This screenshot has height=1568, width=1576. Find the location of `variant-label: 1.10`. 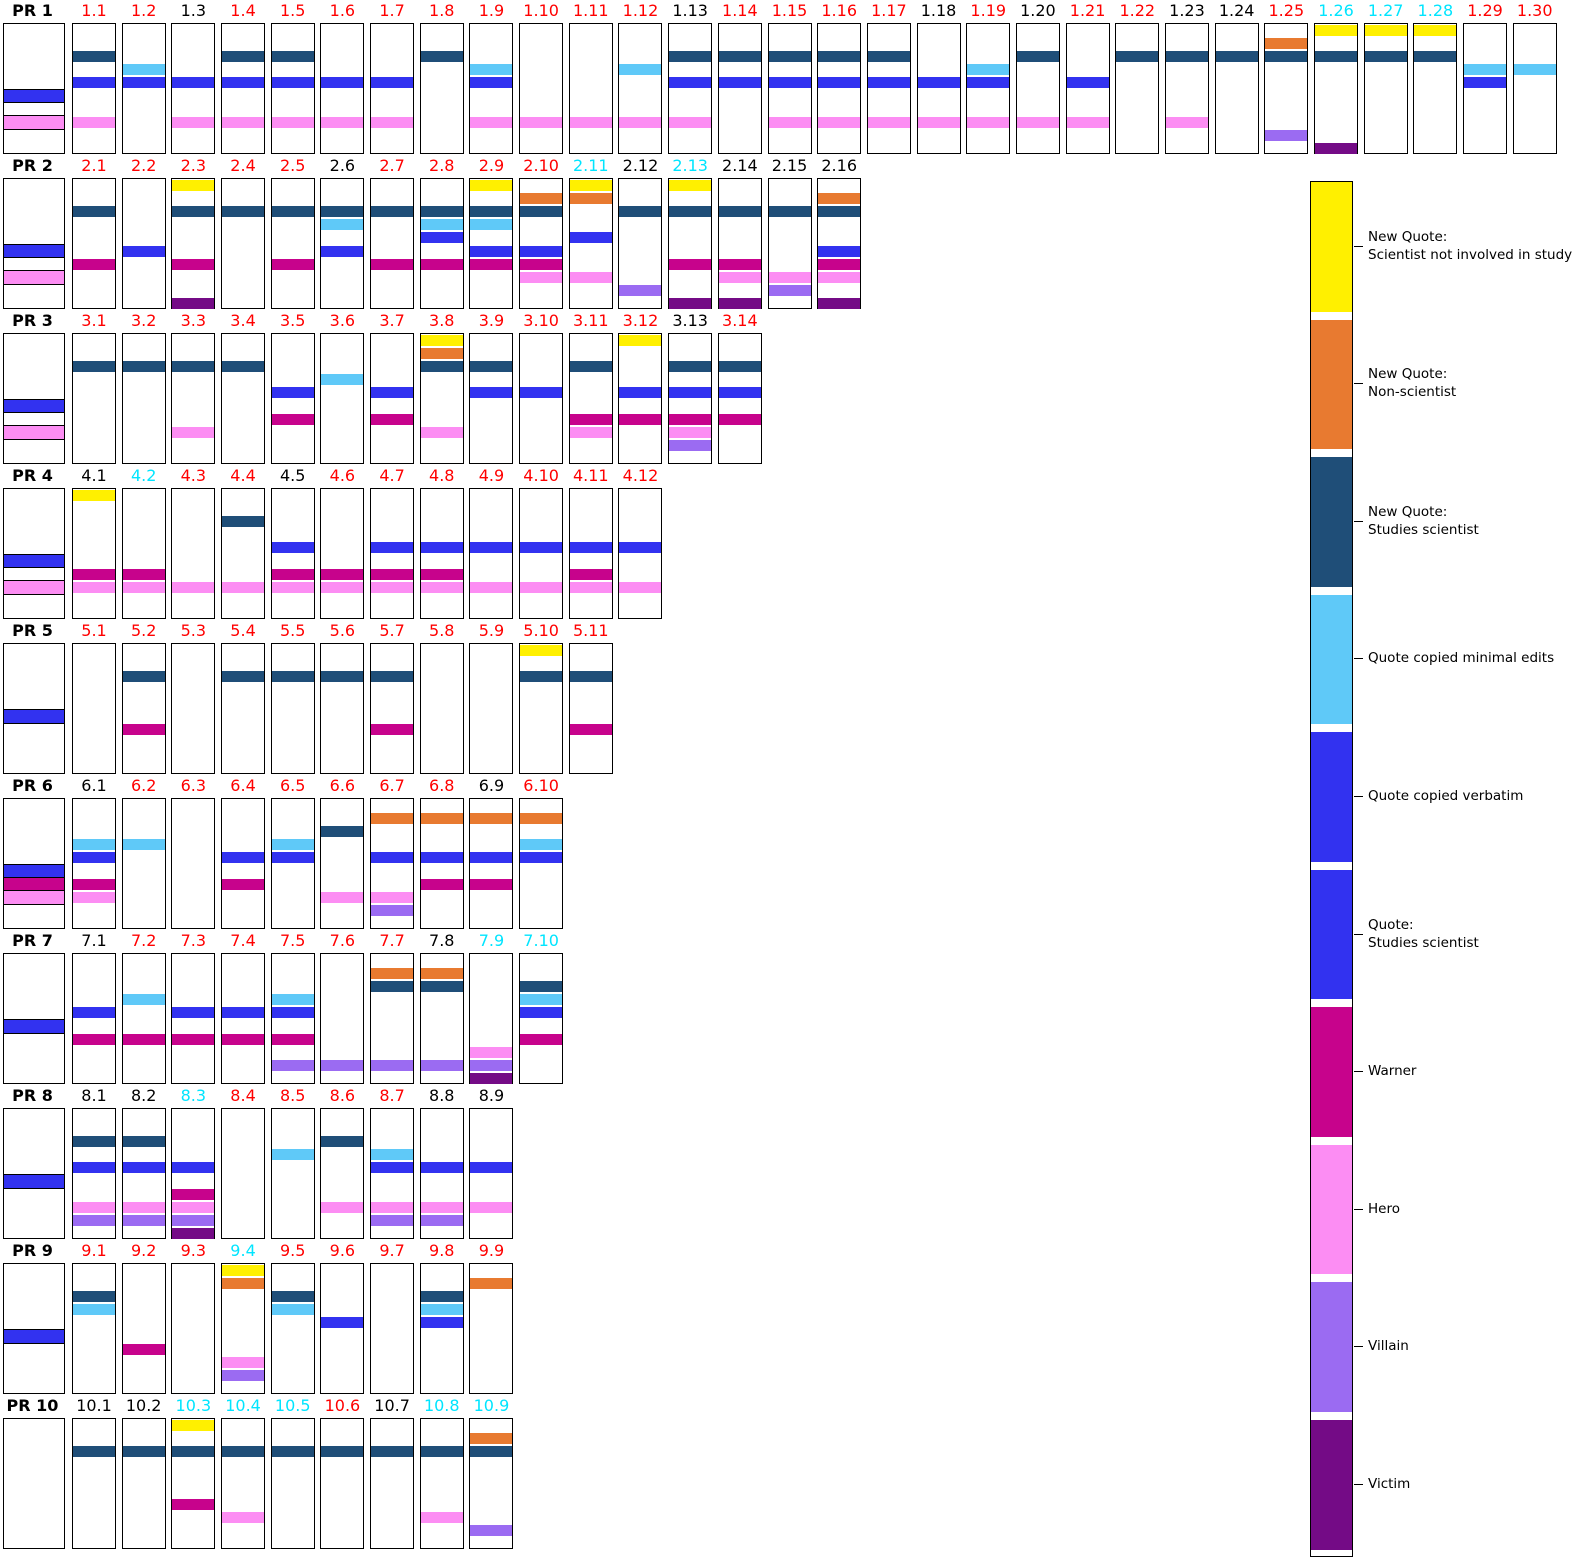

variant-label: 1.10 is located at coordinates (541, 10).